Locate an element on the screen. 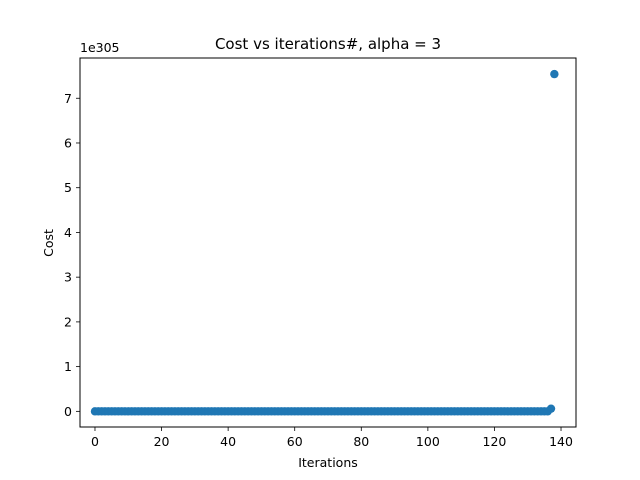 This screenshot has height=480, width=640. y-axis-label: Cost is located at coordinates (48, 243).